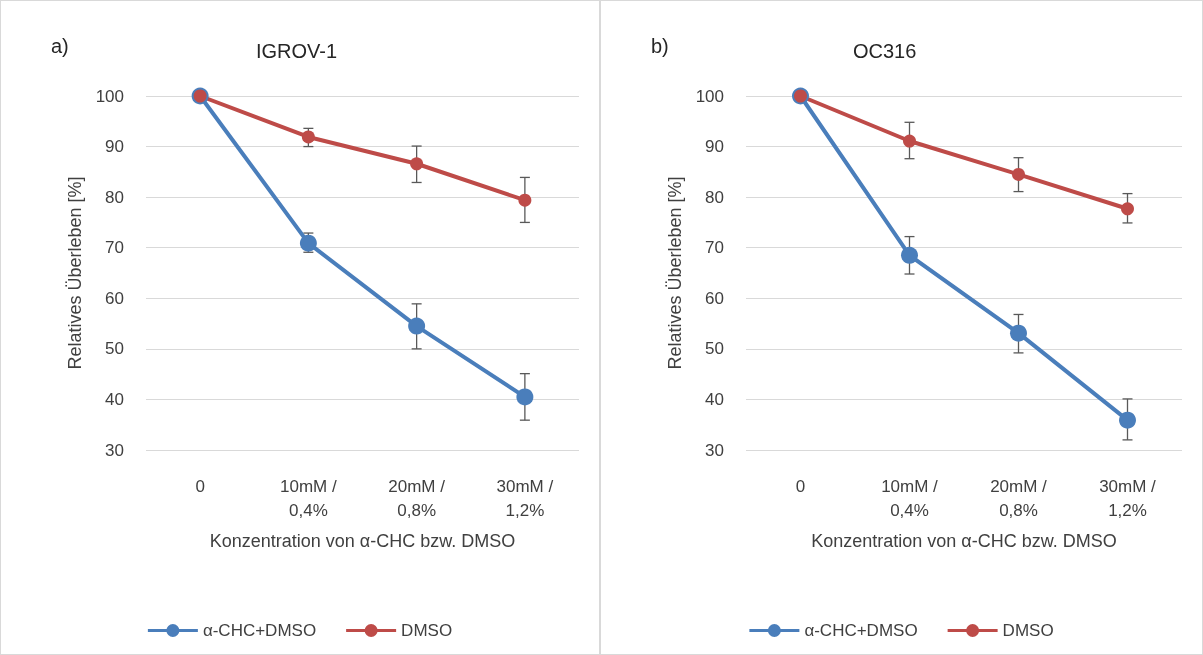 This screenshot has height=655, width=1203. Describe the element at coordinates (60, 46) in the screenshot. I see `text: a)` at that location.